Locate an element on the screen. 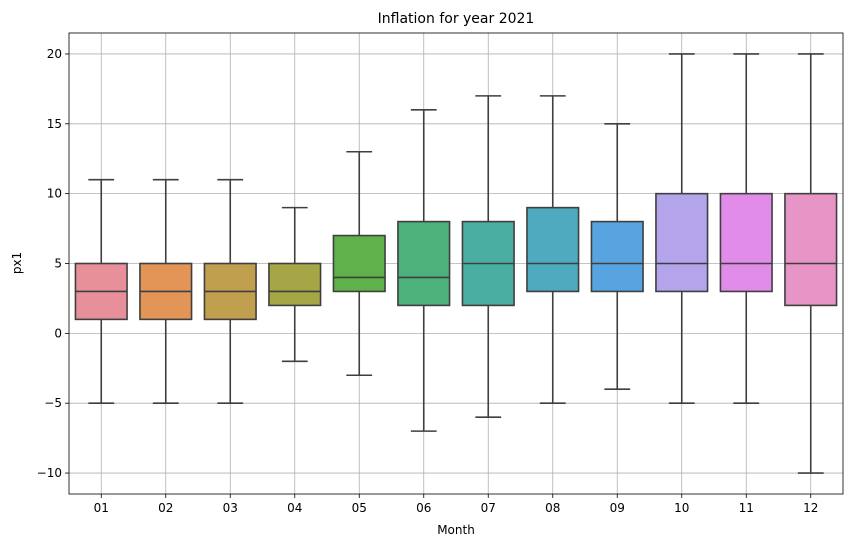 The image size is (853, 547). x-tick-label: 12 is located at coordinates (810, 508).